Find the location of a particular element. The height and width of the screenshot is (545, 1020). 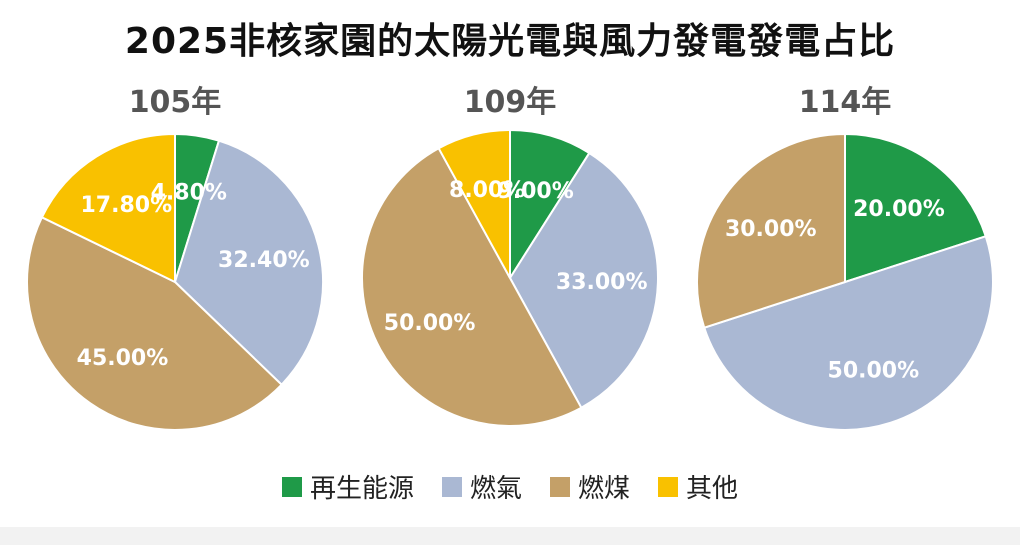

legend: 再生能源 燃氣 燃煤 其他 is located at coordinates (510, 486).